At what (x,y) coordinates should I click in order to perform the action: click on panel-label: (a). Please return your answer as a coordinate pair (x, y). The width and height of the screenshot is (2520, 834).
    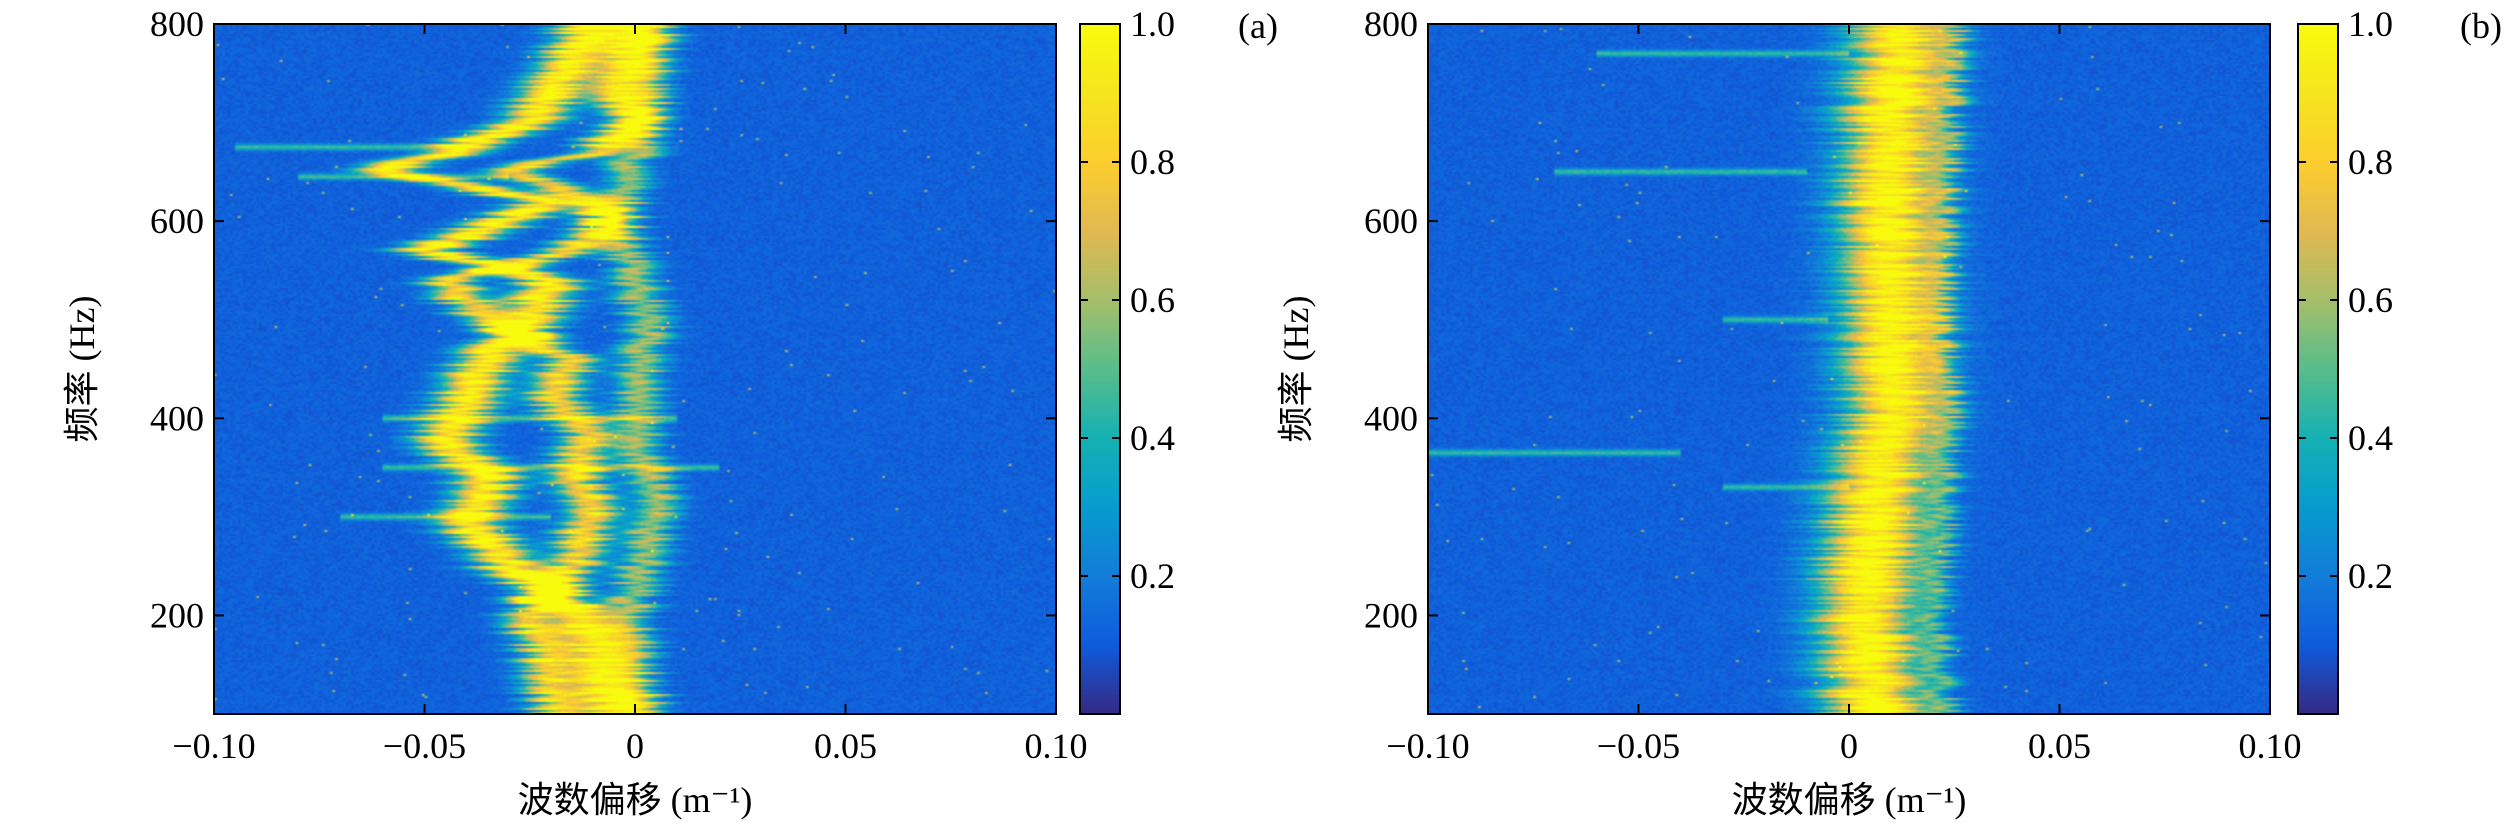
    Looking at the image, I should click on (1258, 26).